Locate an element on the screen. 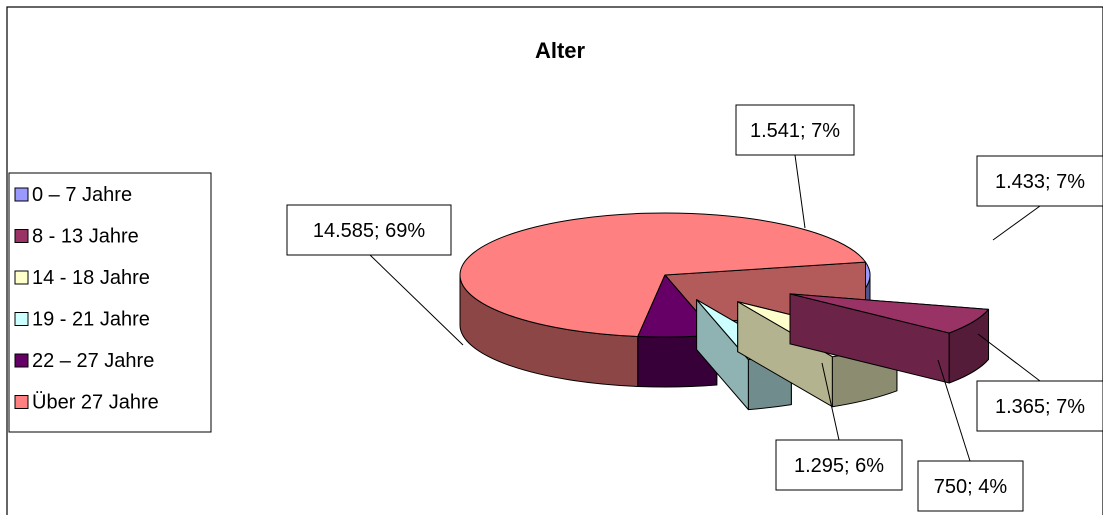  legend-box is located at coordinates (110, 302).